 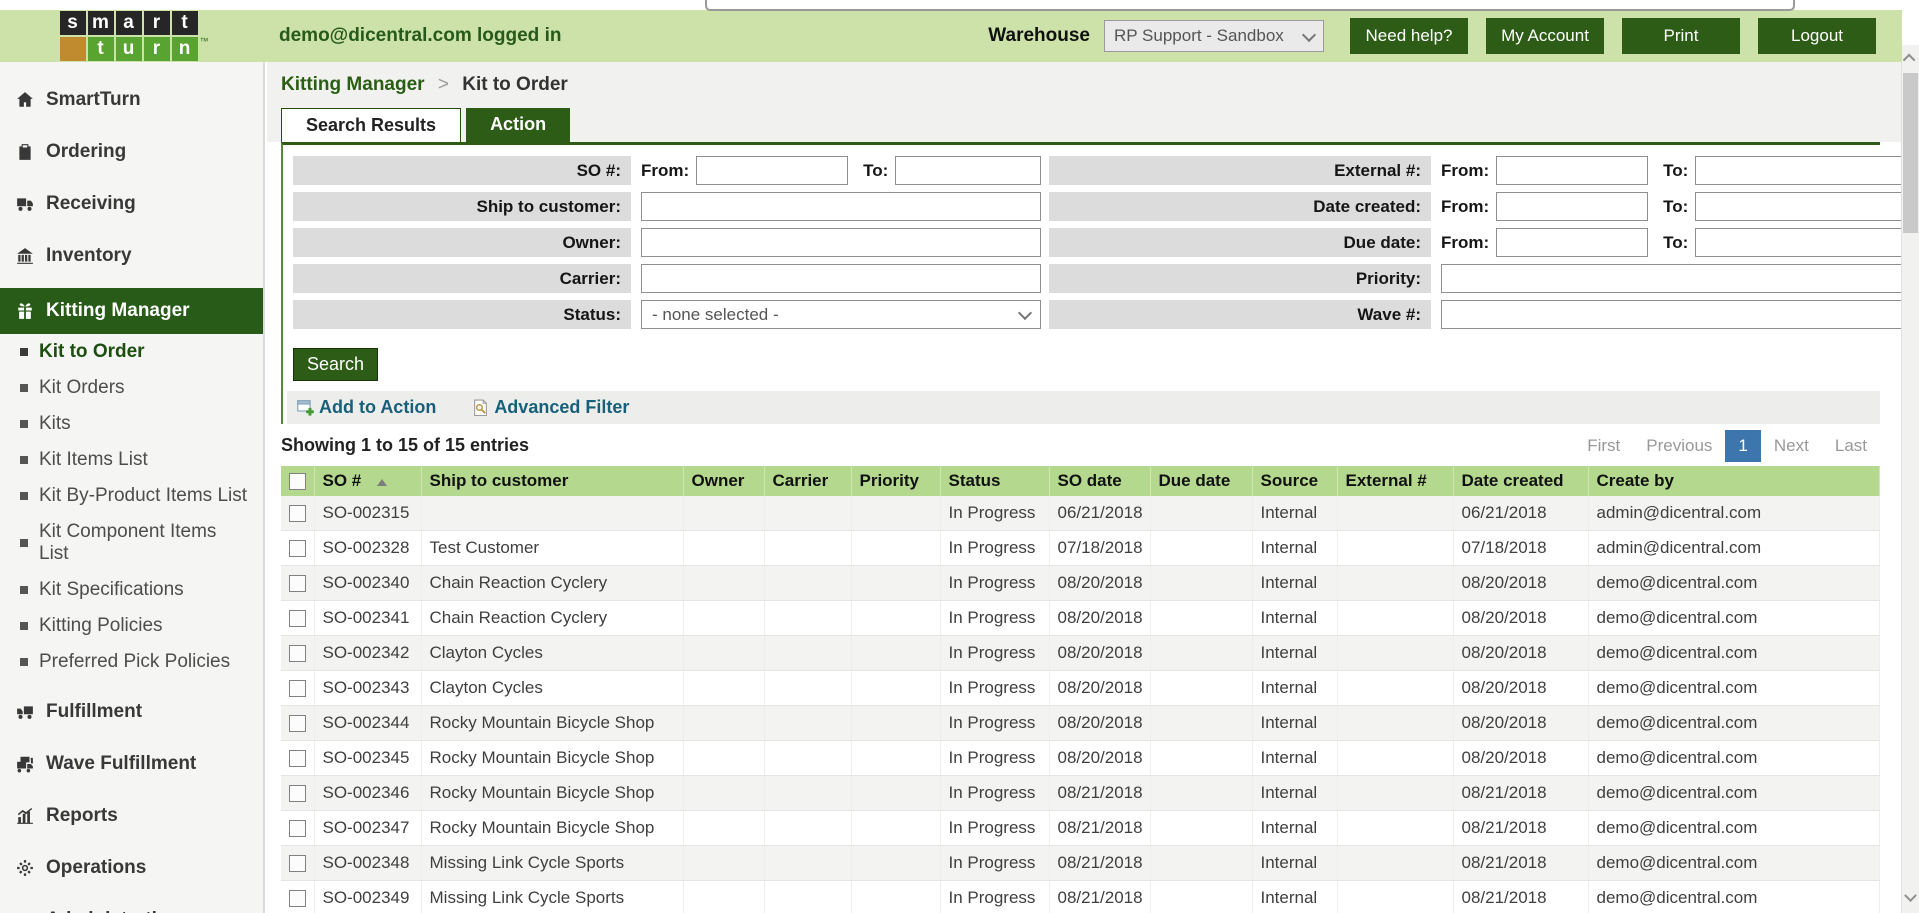 I want to click on sidebar-item-kitting-policies: Kitting Policies, so click(x=131, y=626).